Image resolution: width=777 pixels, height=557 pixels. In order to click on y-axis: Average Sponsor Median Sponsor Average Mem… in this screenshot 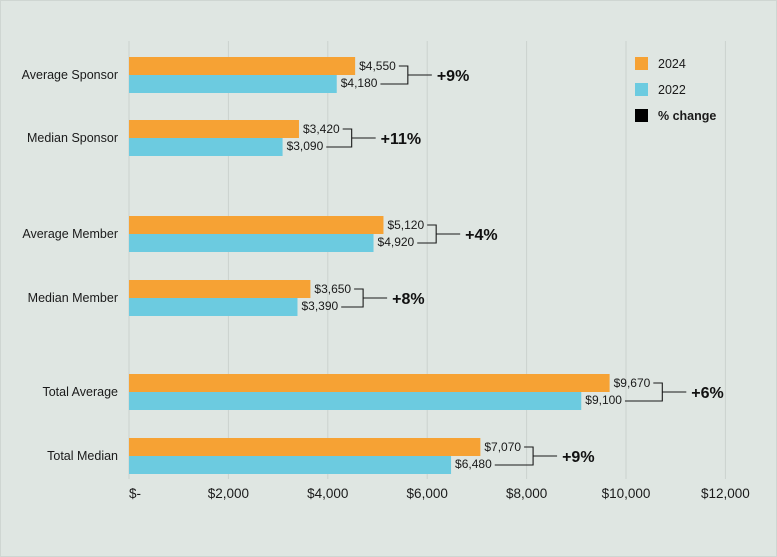, I will do `click(70, 265)`.